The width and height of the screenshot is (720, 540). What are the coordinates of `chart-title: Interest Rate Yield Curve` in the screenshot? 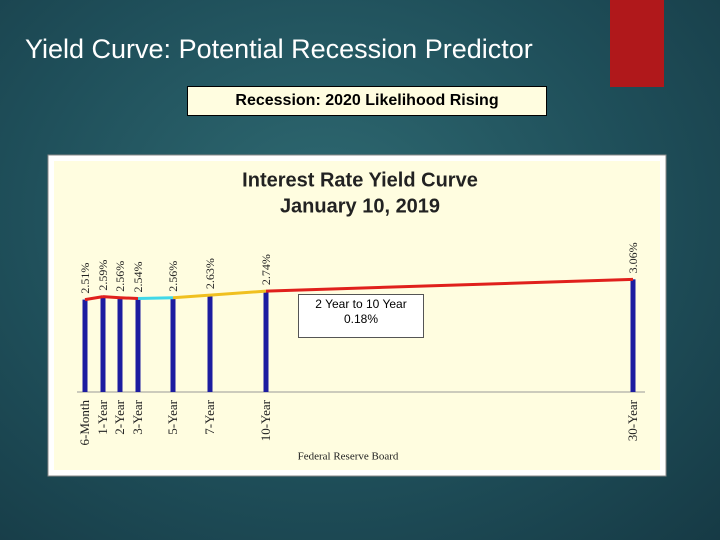 It's located at (360, 180).